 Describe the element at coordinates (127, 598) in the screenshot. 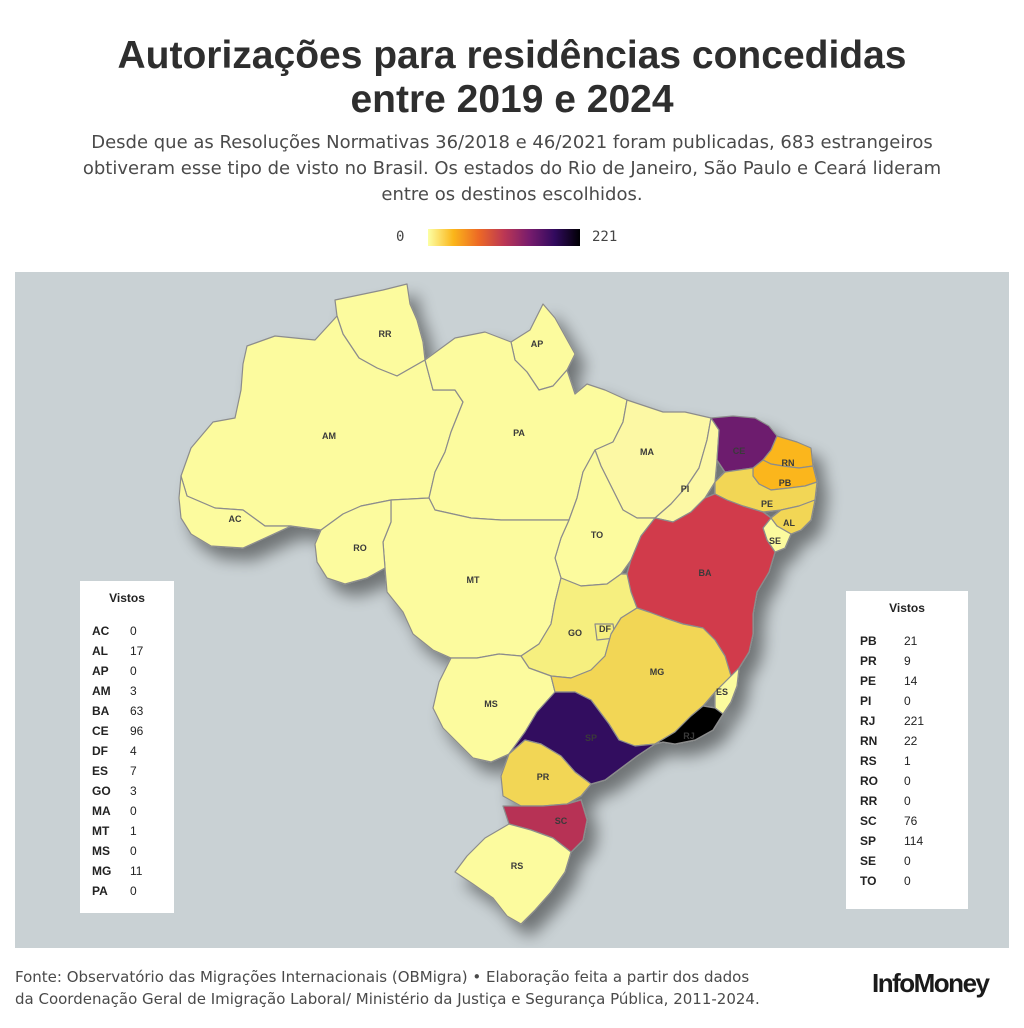

I see `table-left-header: Vistos` at that location.